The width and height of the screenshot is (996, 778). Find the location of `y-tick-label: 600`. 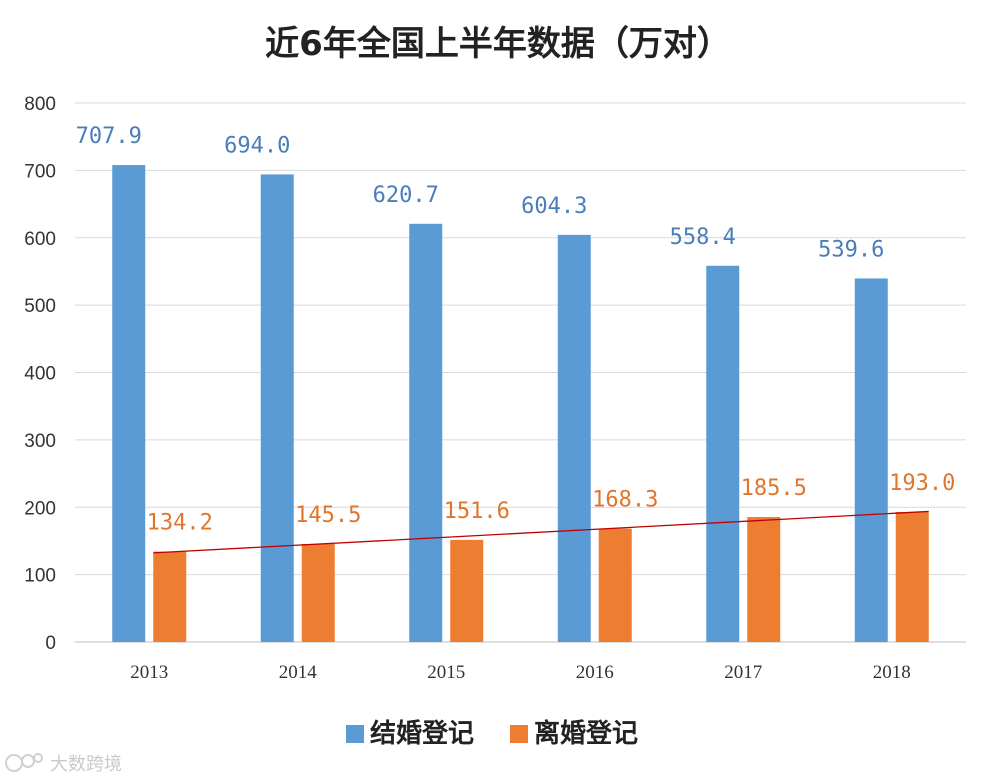

y-tick-label: 600 is located at coordinates (40, 239).